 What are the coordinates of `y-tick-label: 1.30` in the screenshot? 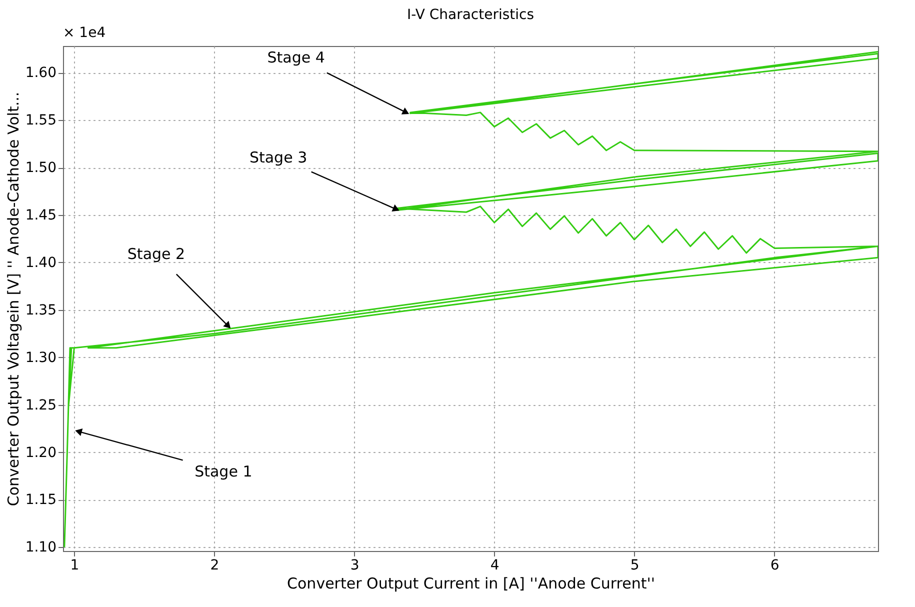 It's located at (40, 358).